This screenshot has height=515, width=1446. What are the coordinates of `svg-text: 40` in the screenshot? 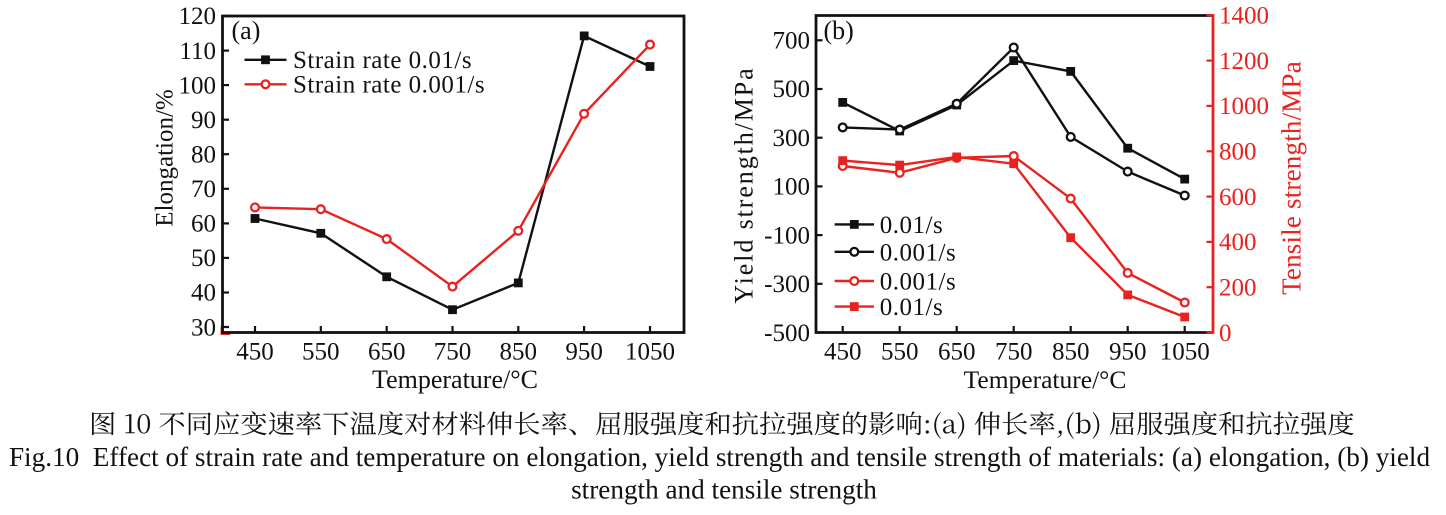 It's located at (203, 293).